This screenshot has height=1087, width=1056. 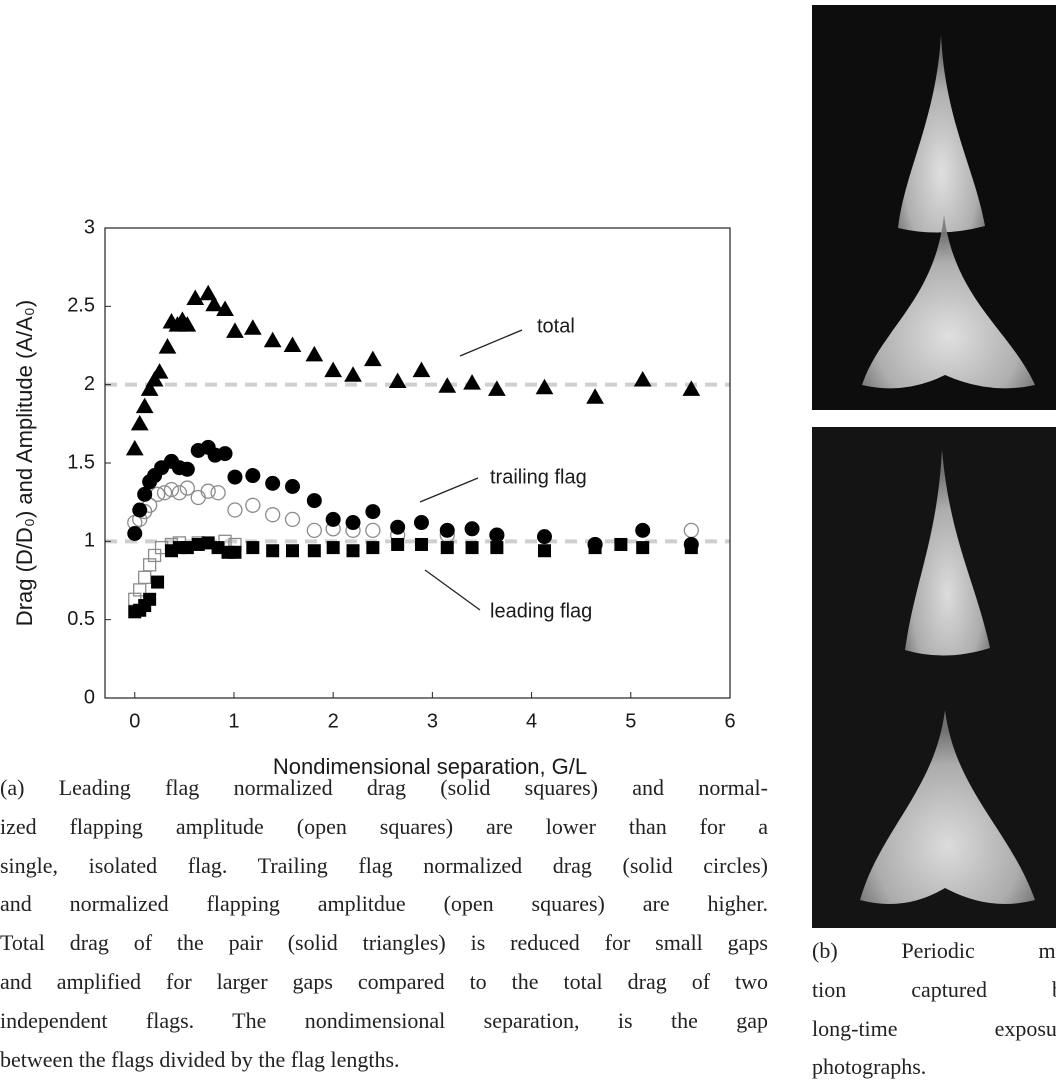 I want to click on annotation: total, so click(x=556, y=326).